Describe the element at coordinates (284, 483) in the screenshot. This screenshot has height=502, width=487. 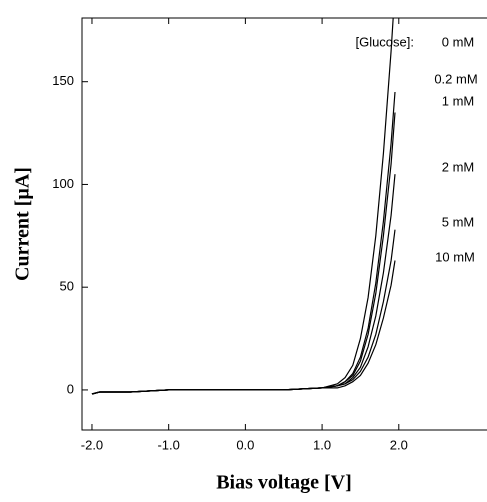
I see `x-axis-title: Bias voltage [V]` at that location.